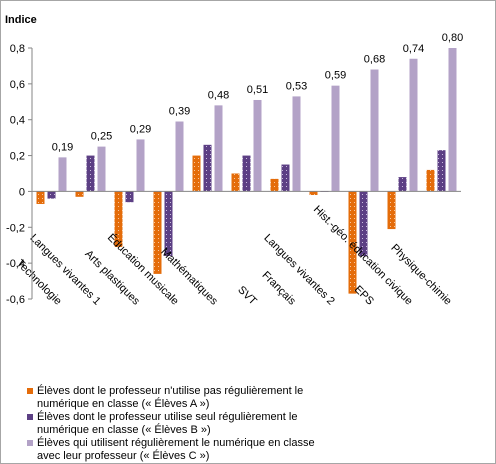  I want to click on y-tick-label: 0,6, so click(17, 85).